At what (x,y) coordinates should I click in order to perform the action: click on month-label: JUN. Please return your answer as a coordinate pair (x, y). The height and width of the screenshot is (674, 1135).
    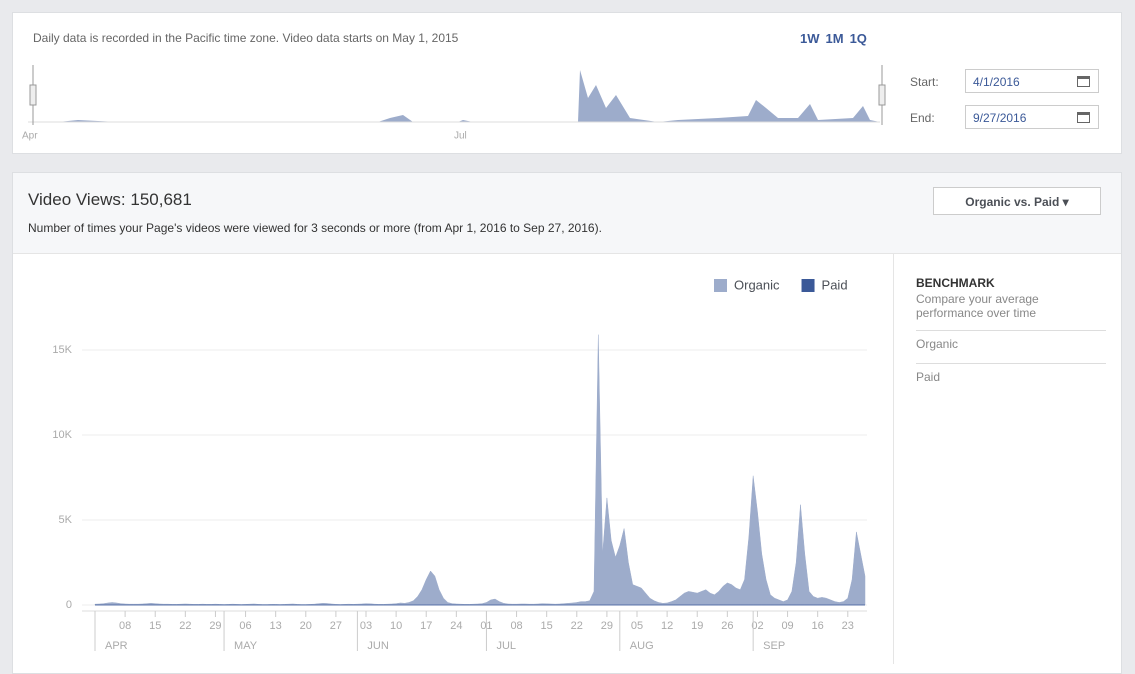
    Looking at the image, I should click on (377, 646).